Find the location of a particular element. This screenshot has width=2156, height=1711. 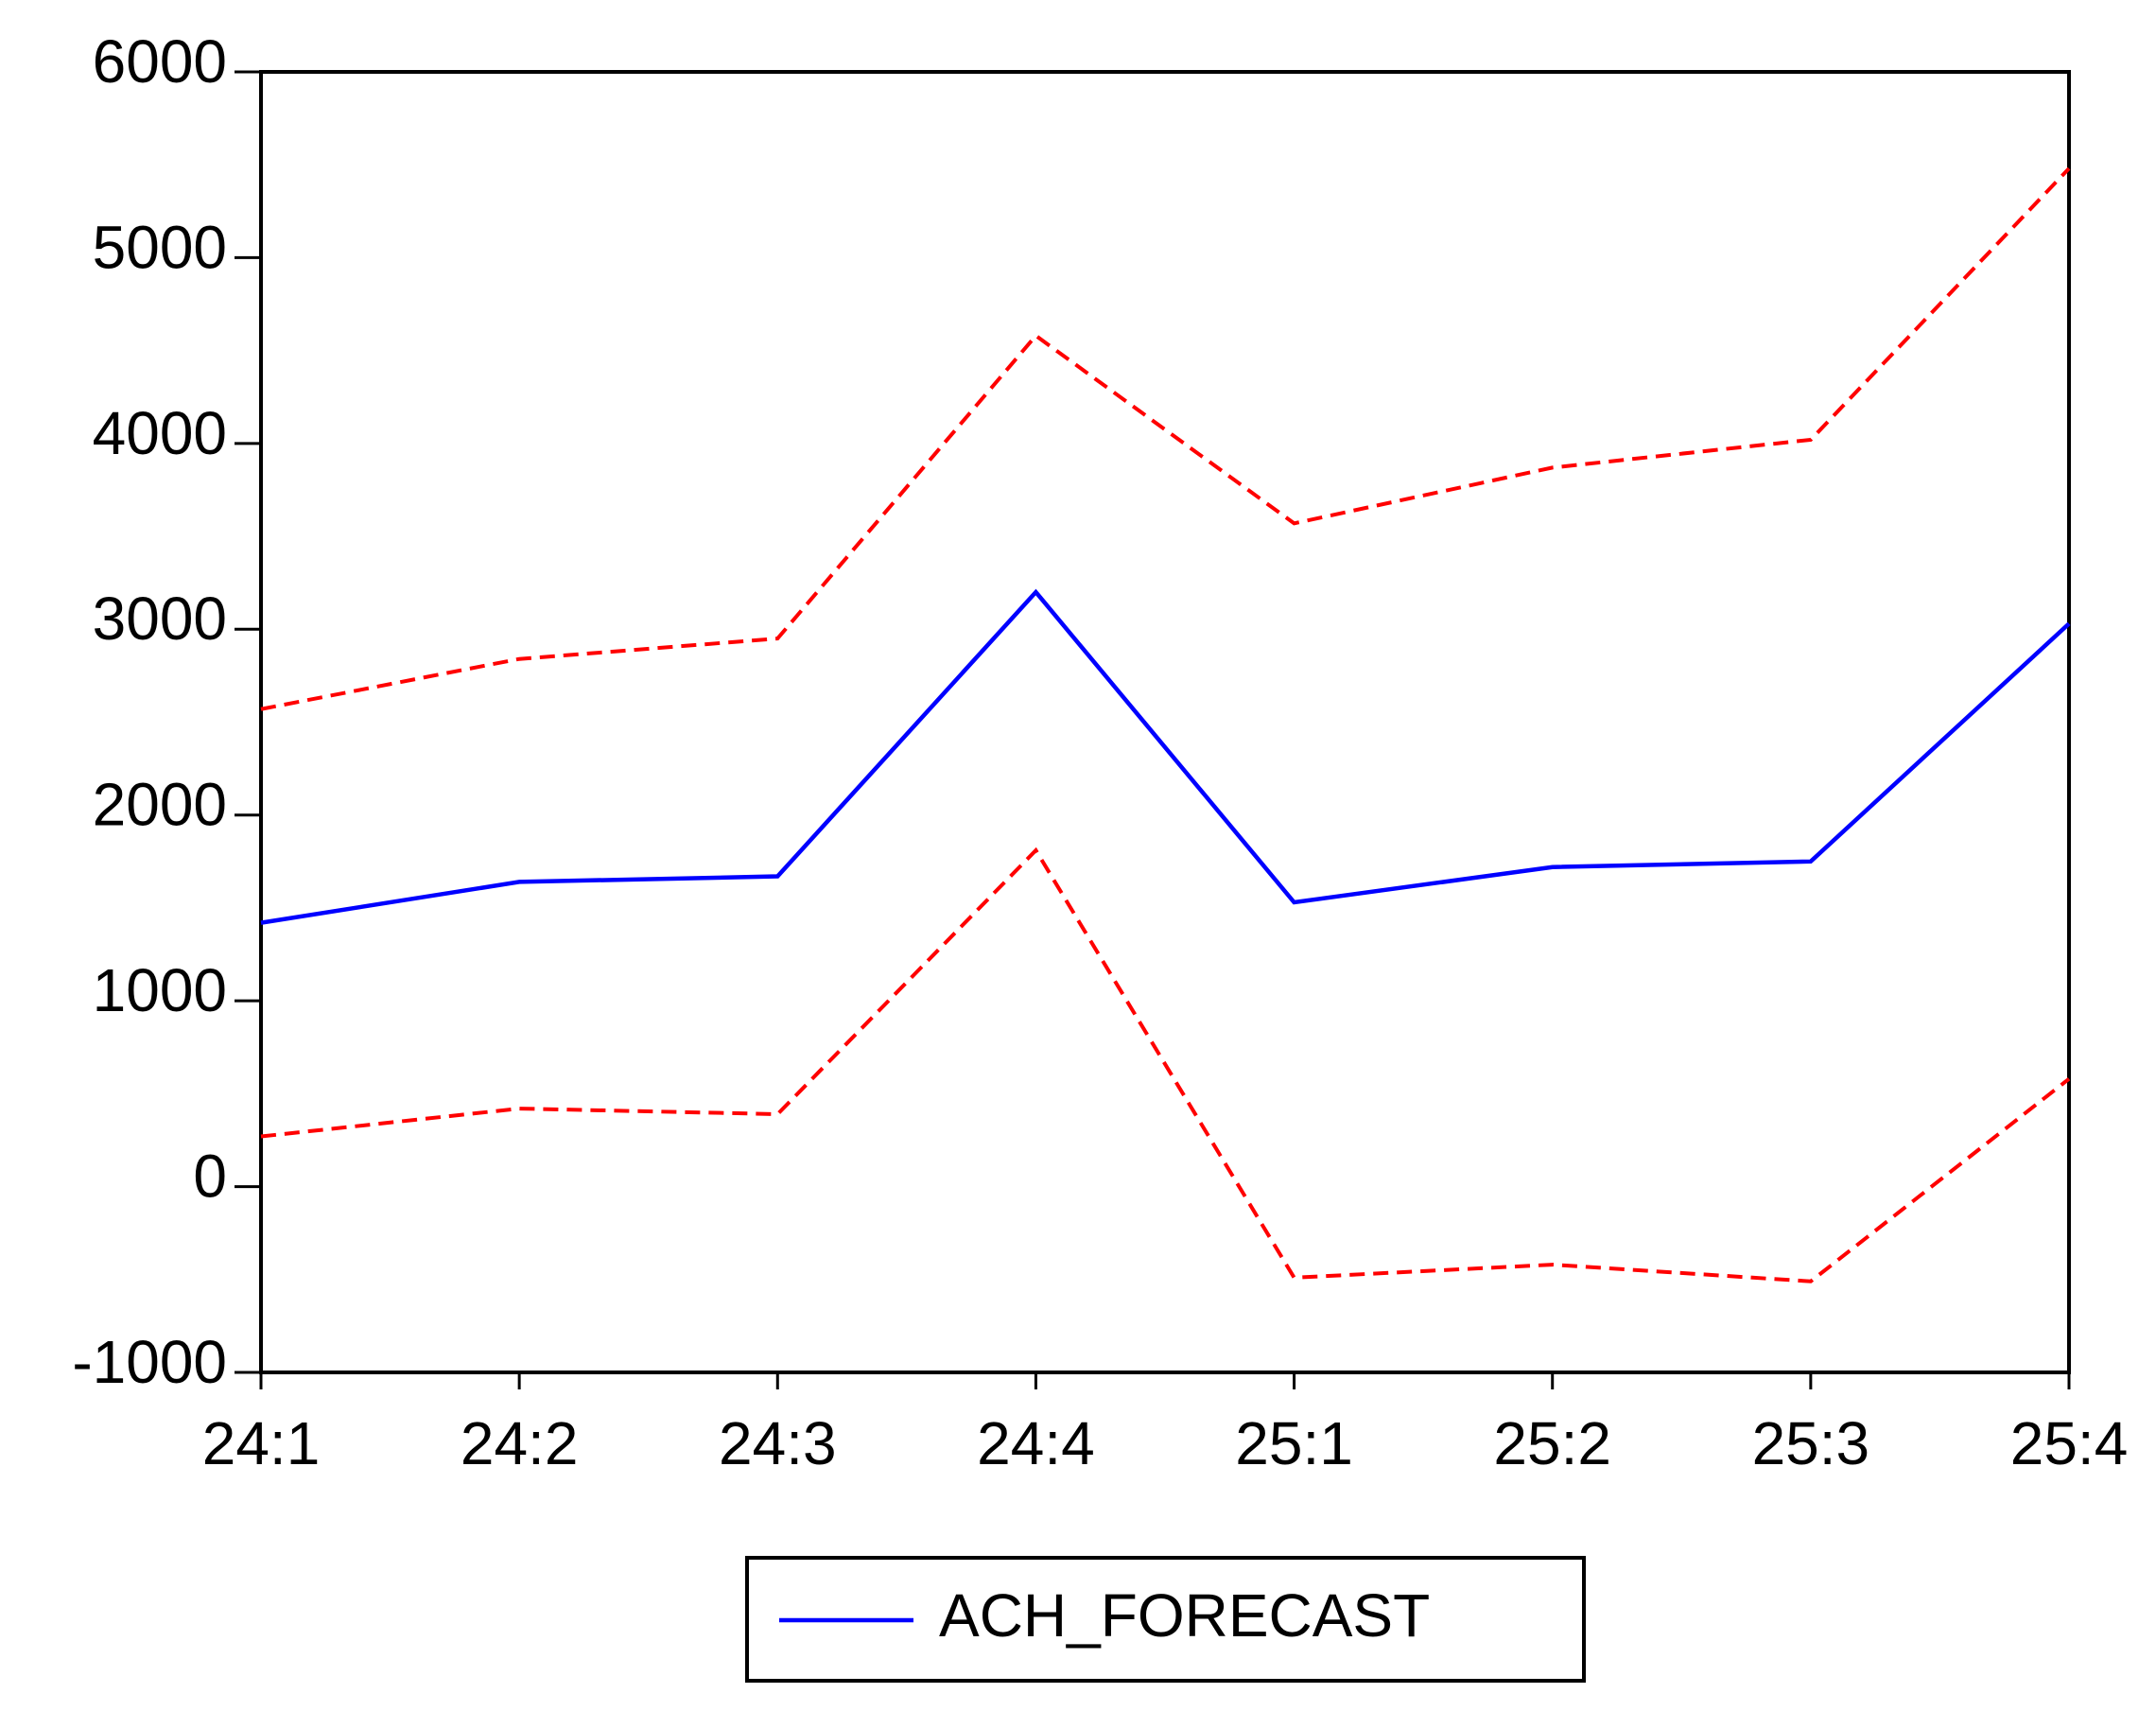

x-tick-label: 25:2 is located at coordinates (1552, 1443).